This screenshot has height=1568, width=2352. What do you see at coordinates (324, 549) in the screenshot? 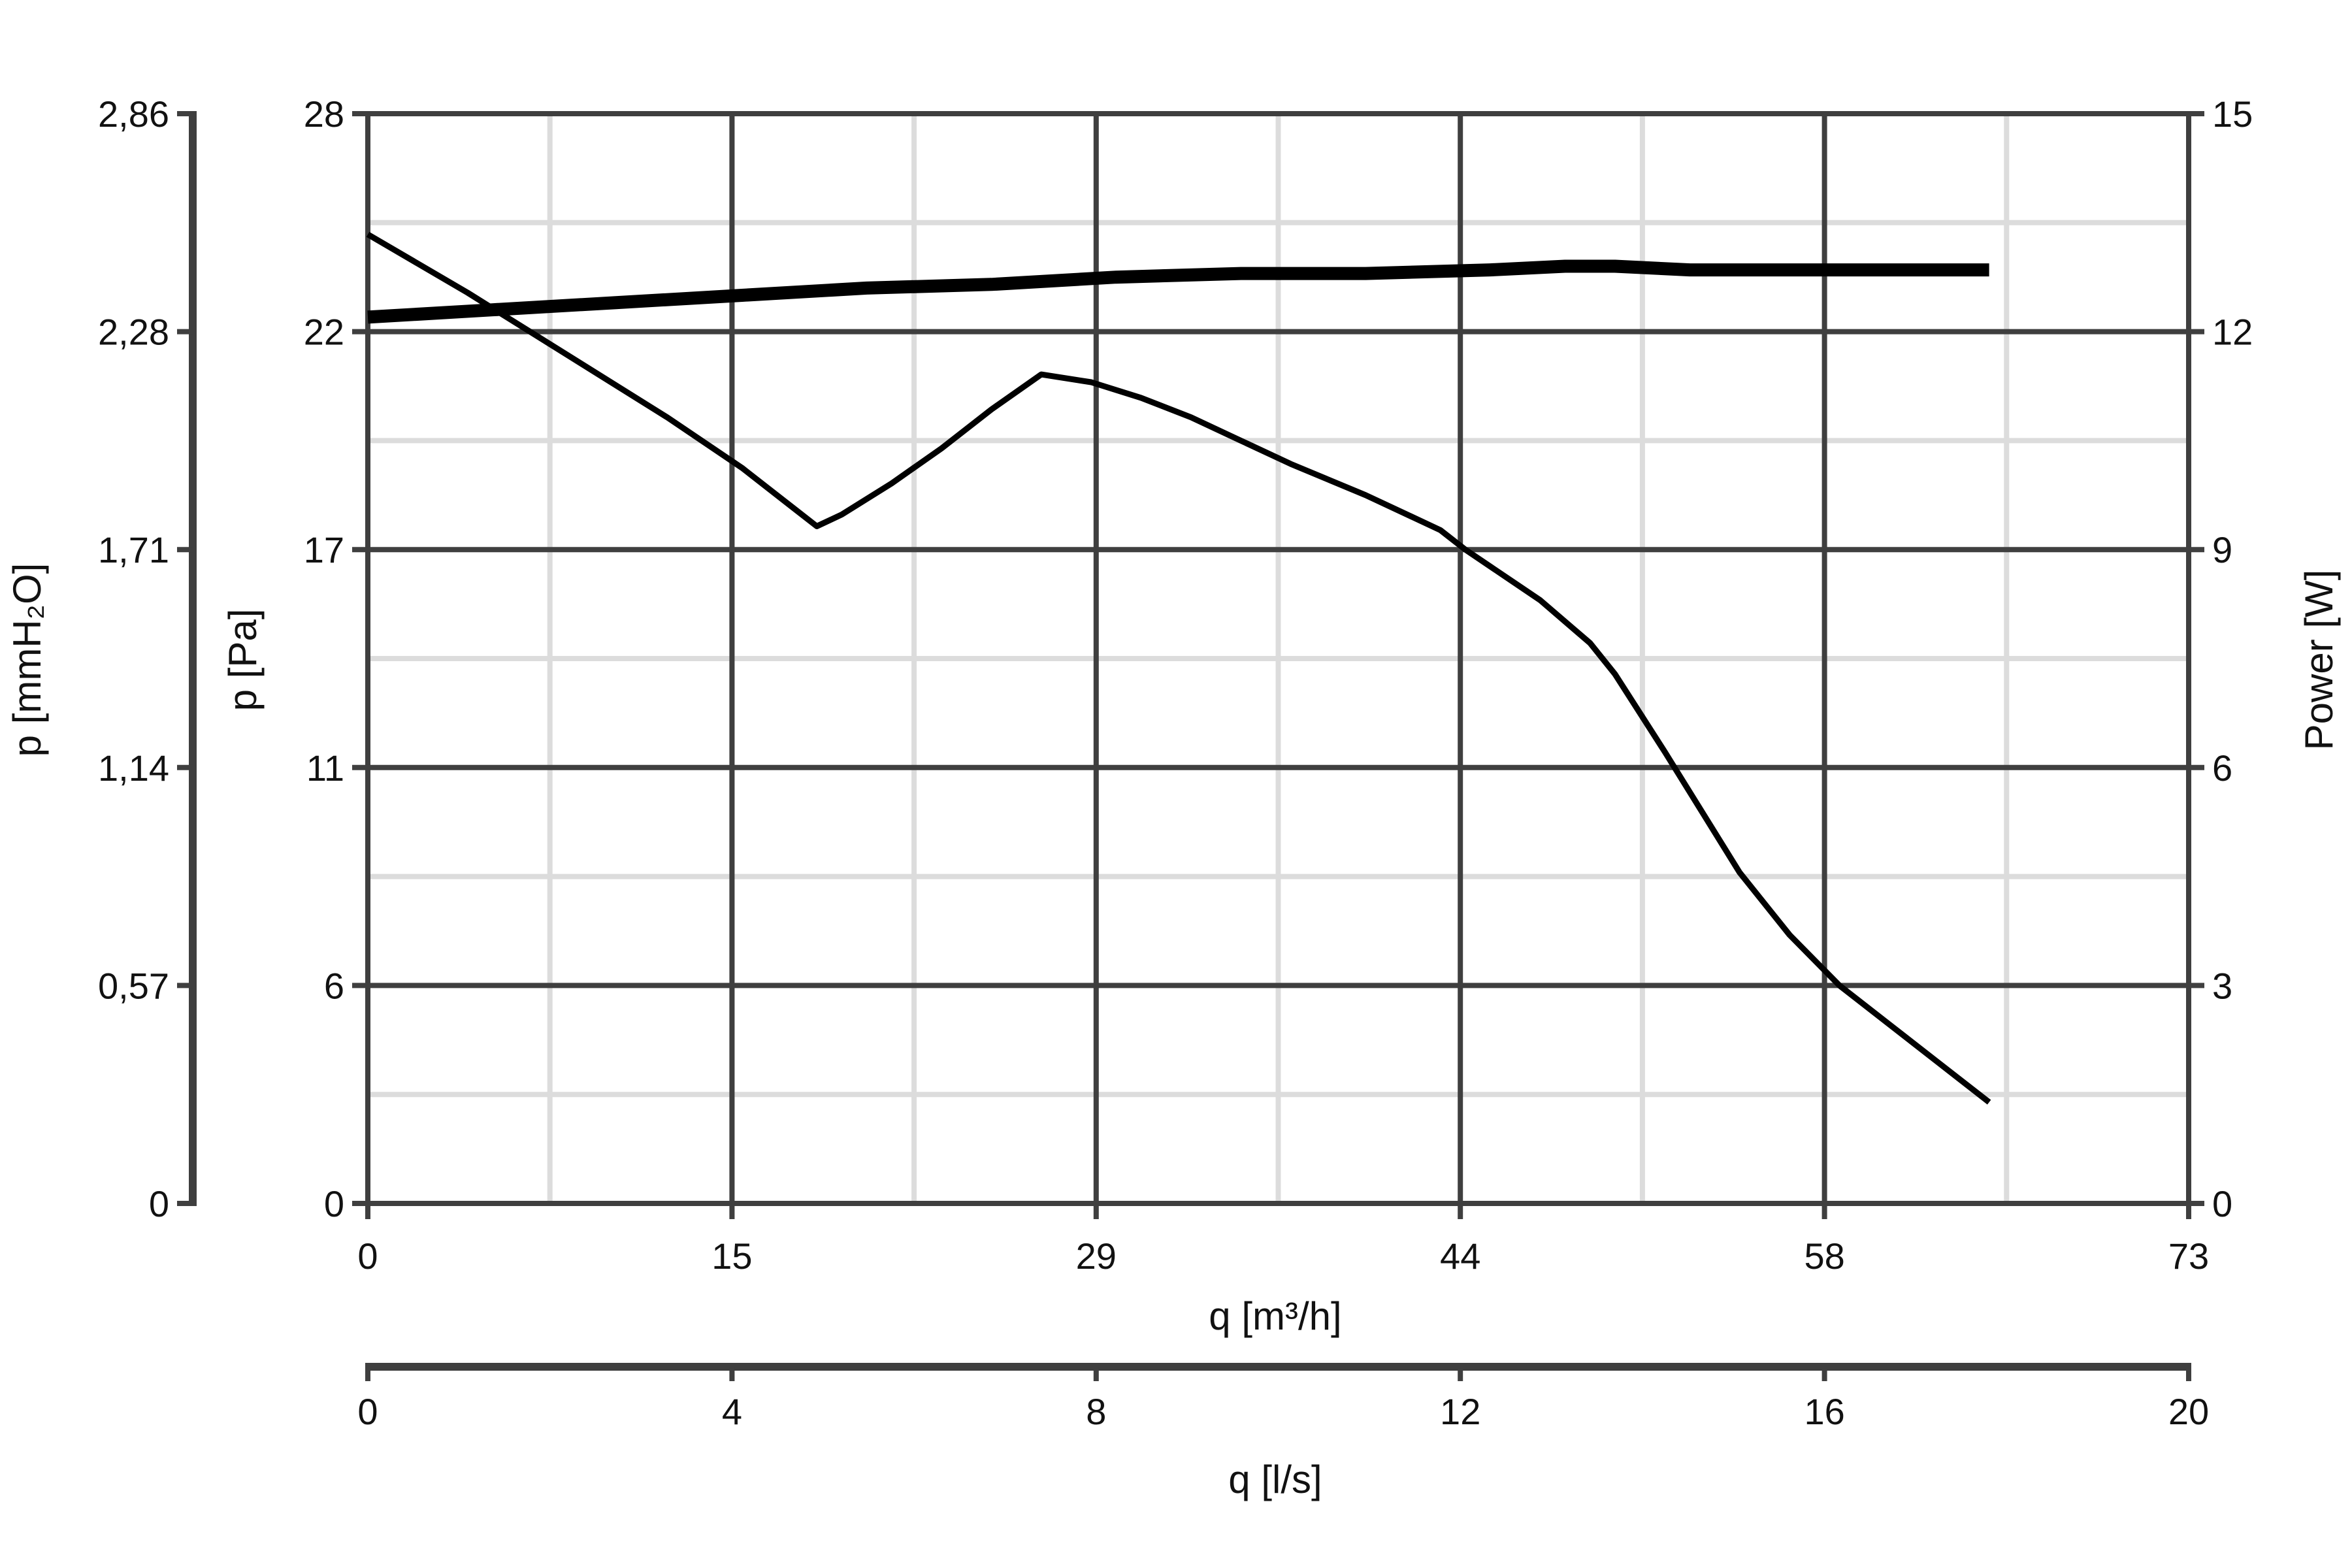
I see `y-left-tick-label: 17` at bounding box center [324, 549].